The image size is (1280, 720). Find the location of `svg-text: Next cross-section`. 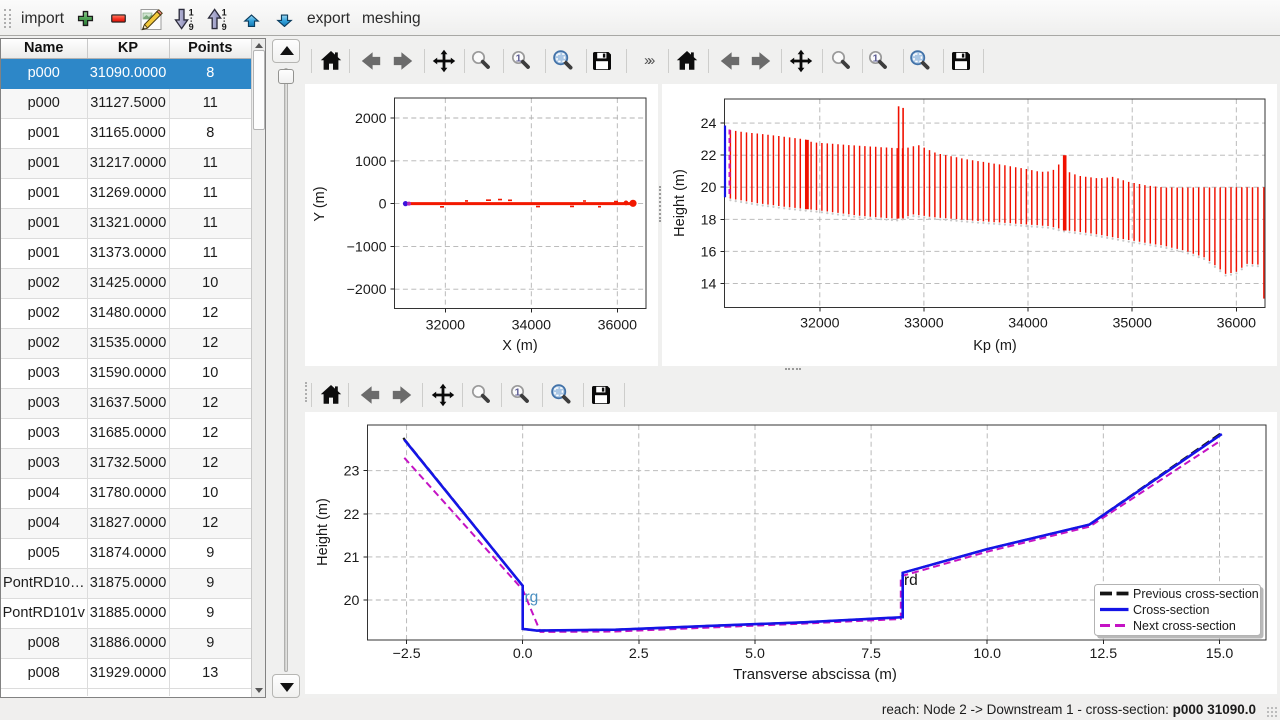

svg-text: Next cross-section is located at coordinates (1184, 626).